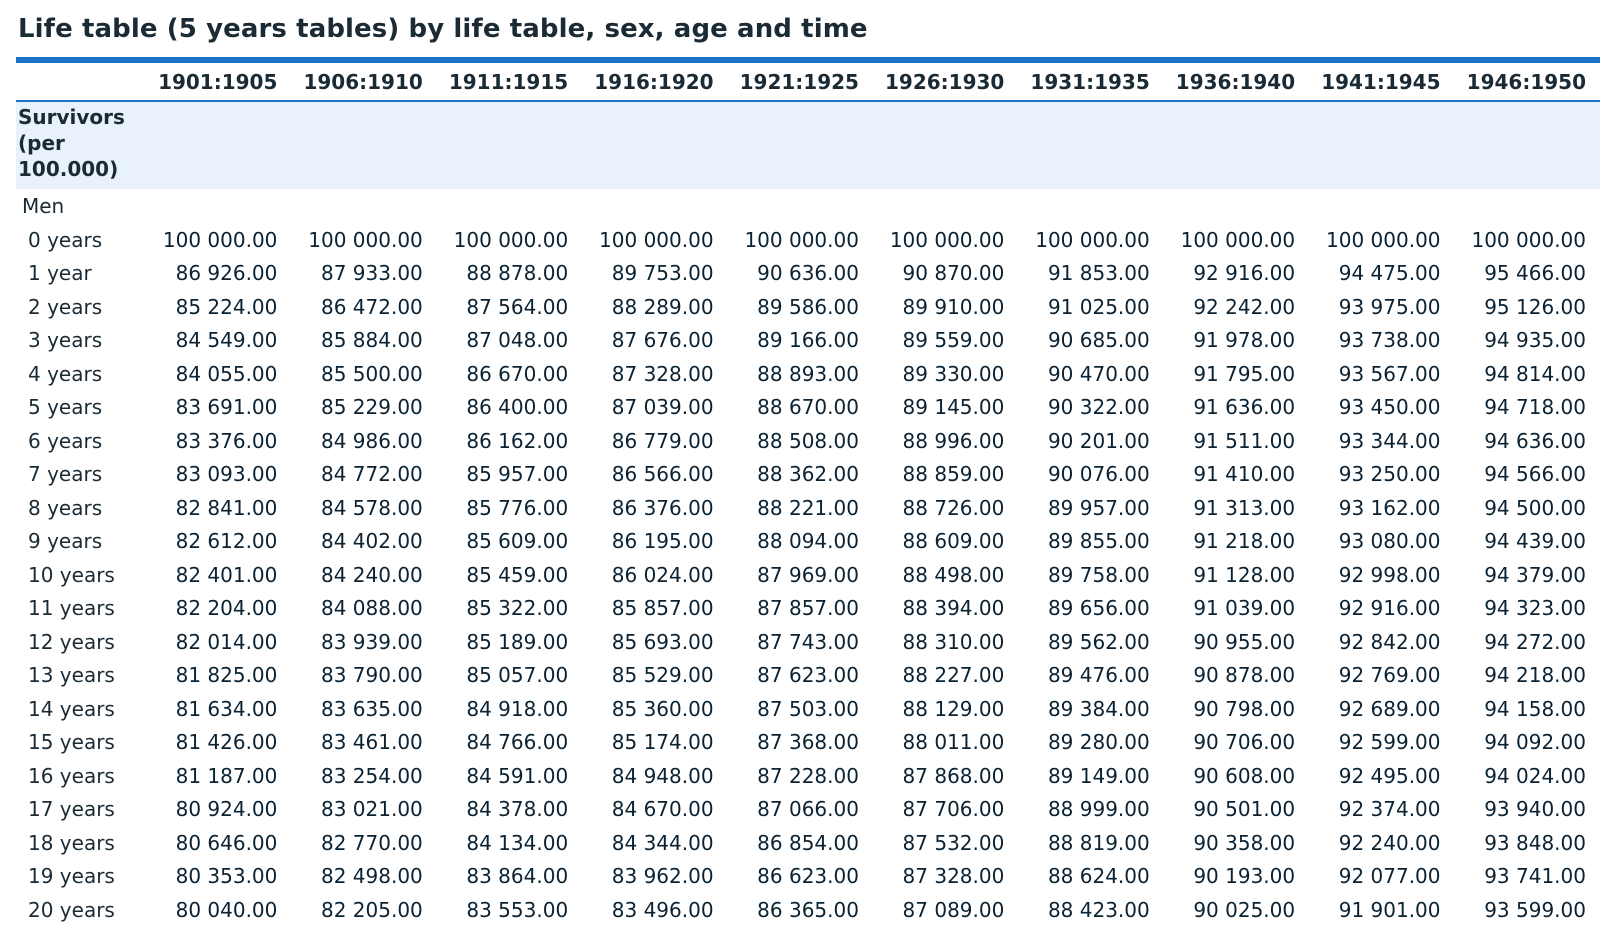  What do you see at coordinates (1244, 306) in the screenshot?
I see `table-cell: 92 242.00` at bounding box center [1244, 306].